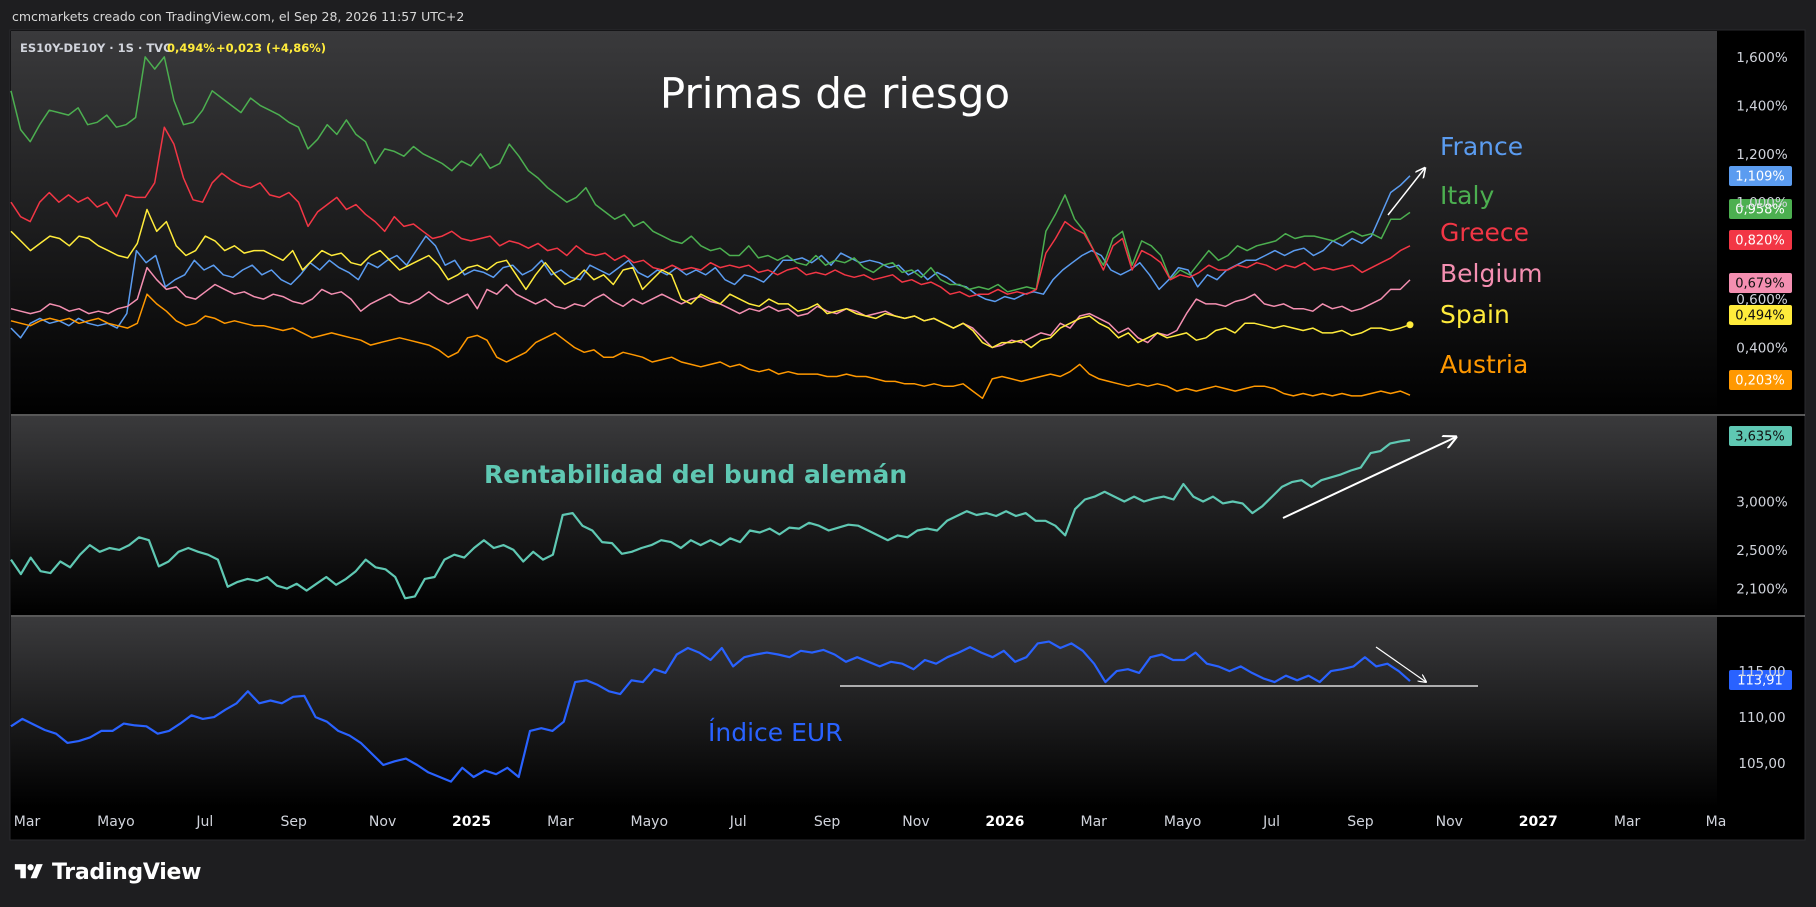 This screenshot has height=907, width=1816. I want to click on series-line-spain, so click(710, 278).